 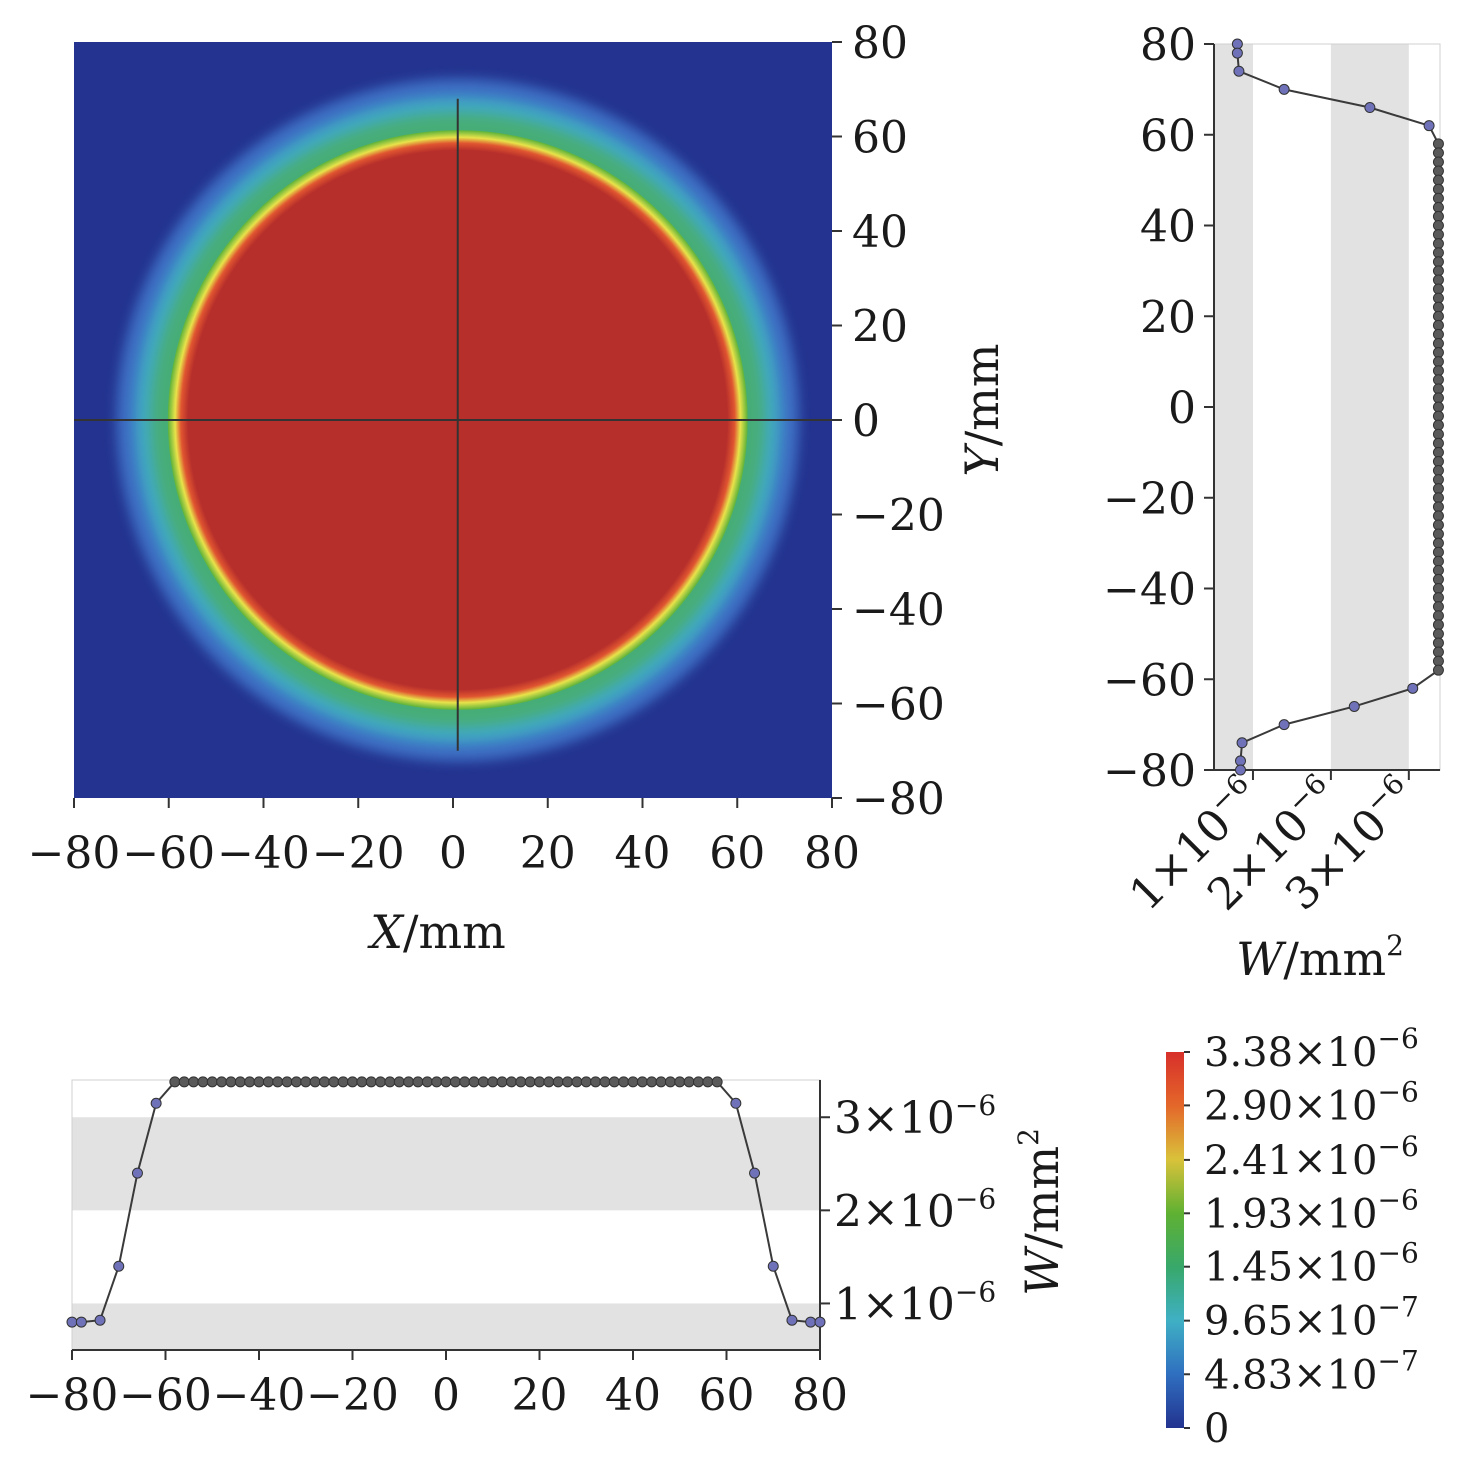 What do you see at coordinates (898, 610) in the screenshot?
I see `heatmap-y-tick-label: −40` at bounding box center [898, 610].